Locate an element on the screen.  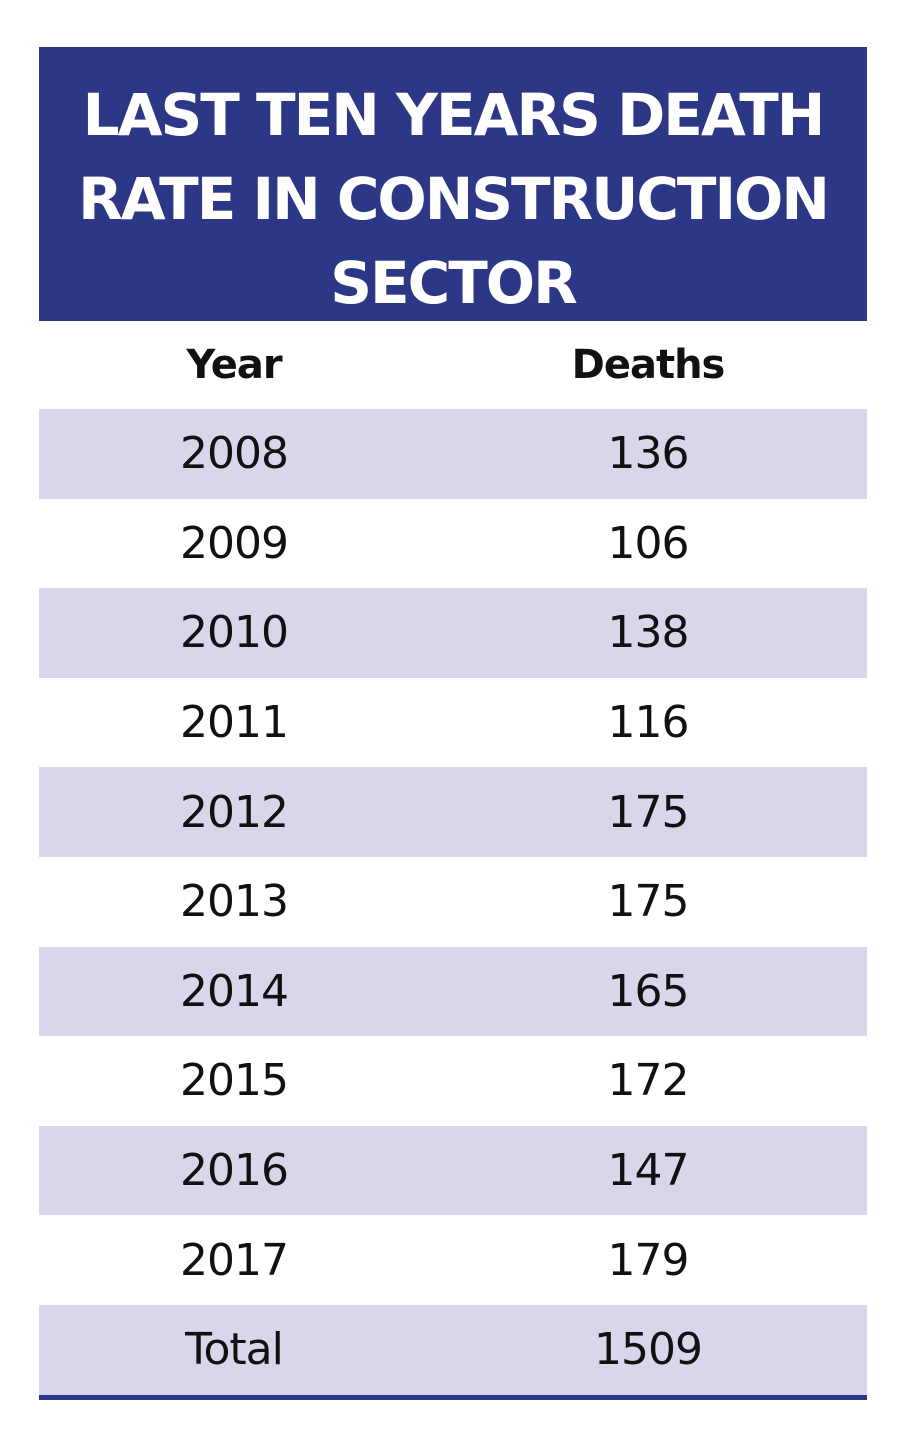
deaths-cell: 179 is located at coordinates (648, 1260).